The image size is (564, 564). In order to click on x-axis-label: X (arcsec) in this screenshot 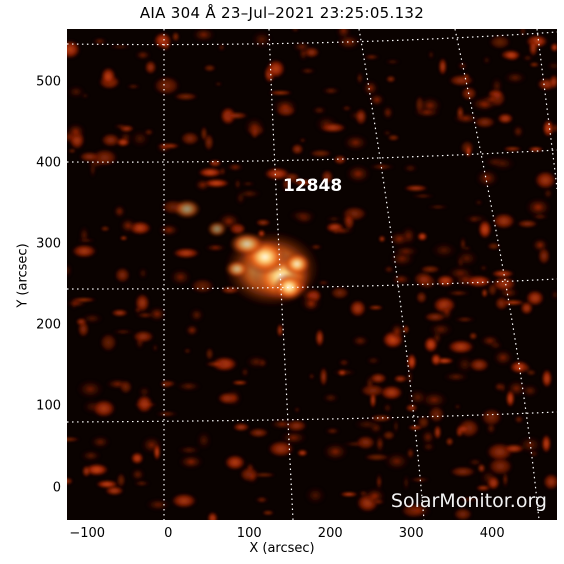, I will do `click(282, 548)`.